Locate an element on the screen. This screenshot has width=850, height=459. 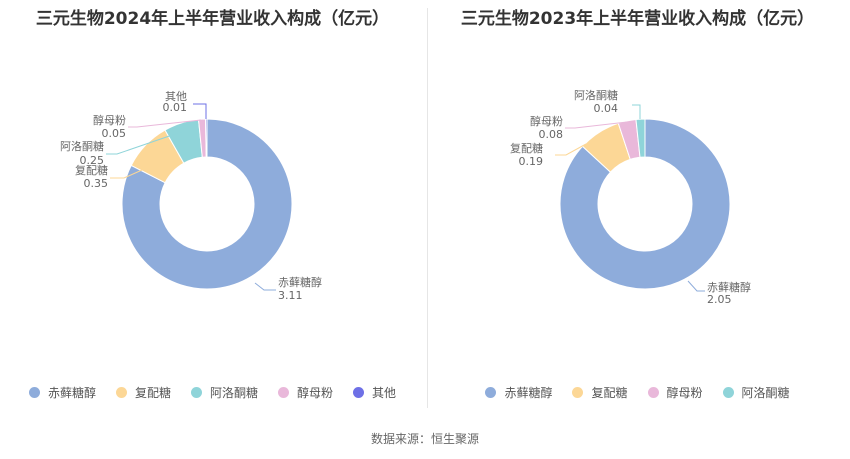
legend-2023: 赤藓糖醇 复配糖 醇母粉 阿洛酮糖 is located at coordinates (637, 392).